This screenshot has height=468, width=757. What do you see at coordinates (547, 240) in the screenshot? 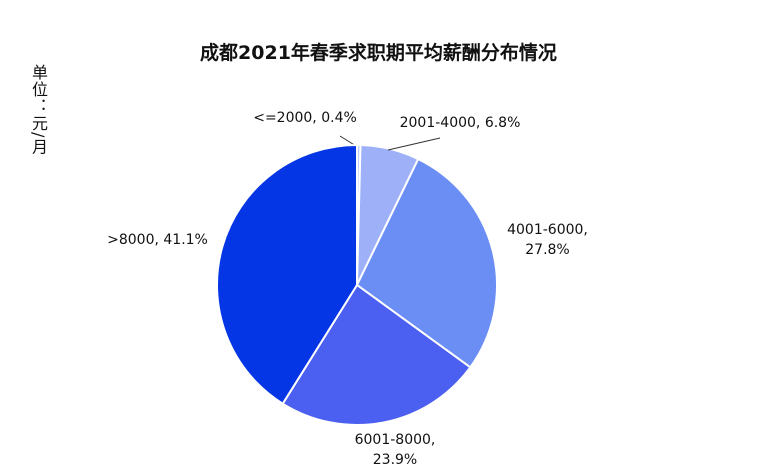
I see `data-label: 4001-6000, 27.8%` at bounding box center [547, 240].